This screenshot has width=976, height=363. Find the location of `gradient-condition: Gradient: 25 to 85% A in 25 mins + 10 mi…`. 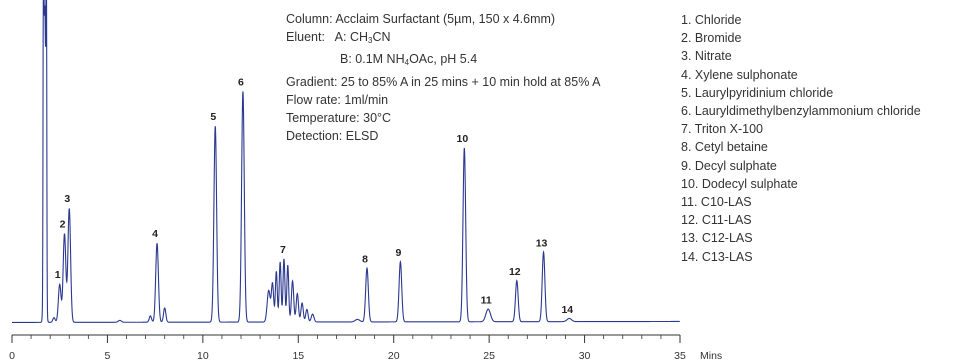

gradient-condition: Gradient: 25 to 85% A in 25 mins + 10 mi… is located at coordinates (443, 81).